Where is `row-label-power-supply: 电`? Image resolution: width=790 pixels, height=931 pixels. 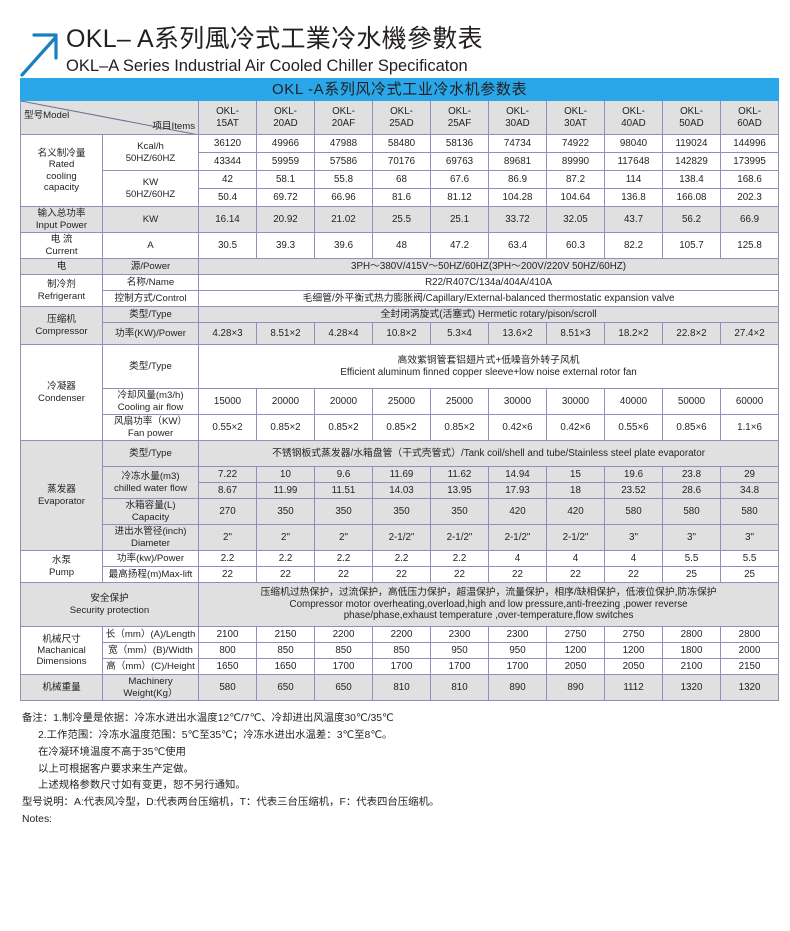 row-label-power-supply: 电 is located at coordinates (61, 266).